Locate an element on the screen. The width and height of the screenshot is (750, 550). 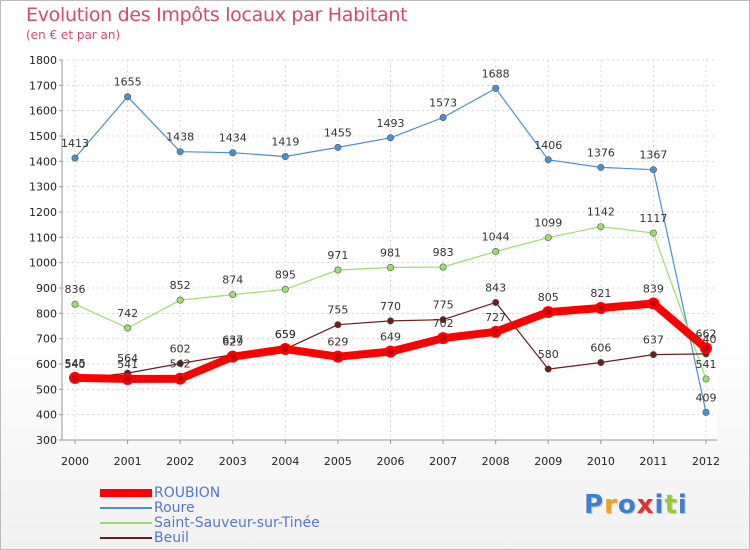
data-label: 981 is located at coordinates (390, 252).